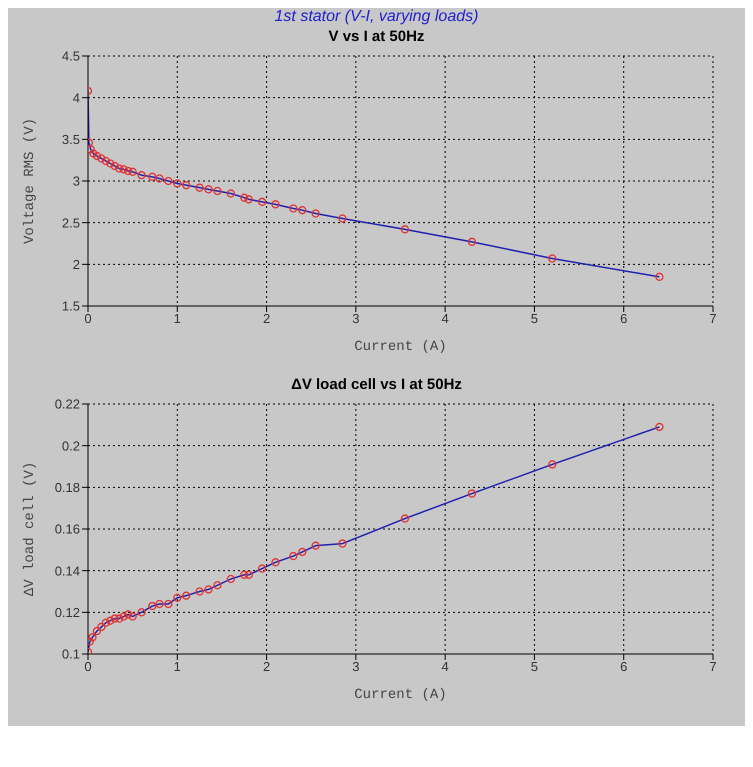 Image resolution: width=753 pixels, height=767 pixels. Describe the element at coordinates (67, 529) in the screenshot. I see `y-tick-label: 0.16` at that location.